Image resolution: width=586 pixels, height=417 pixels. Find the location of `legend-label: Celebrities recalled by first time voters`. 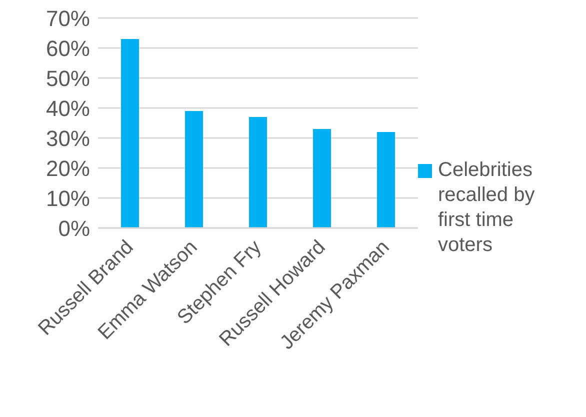

legend-label: Celebrities recalled by first time voters is located at coordinates (487, 208).